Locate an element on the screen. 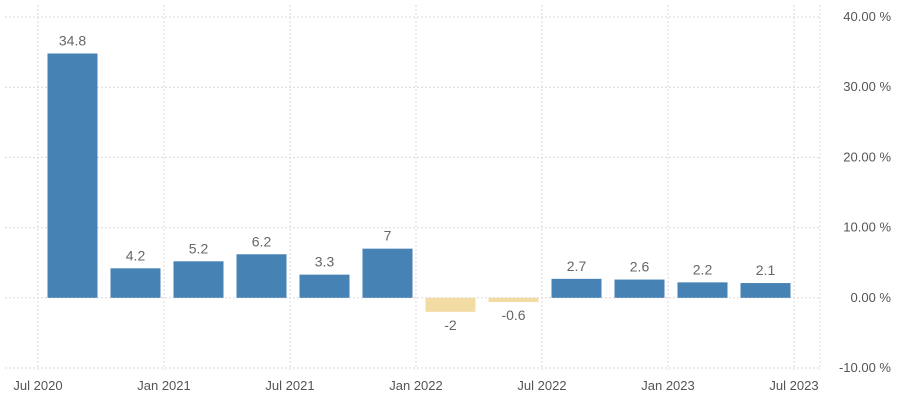  data-label: 2.1 is located at coordinates (766, 270).